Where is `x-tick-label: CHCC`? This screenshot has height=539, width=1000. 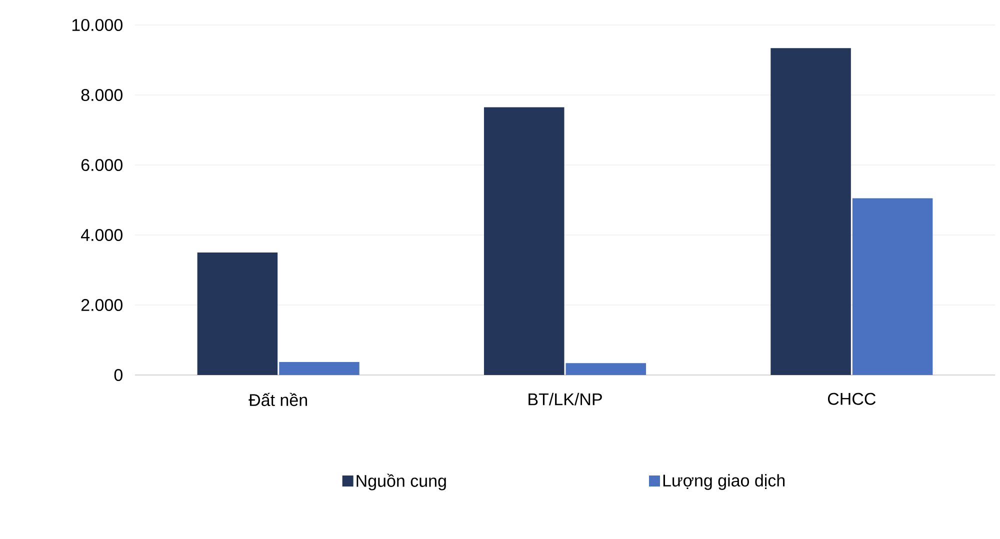 x-tick-label: CHCC is located at coordinates (852, 398).